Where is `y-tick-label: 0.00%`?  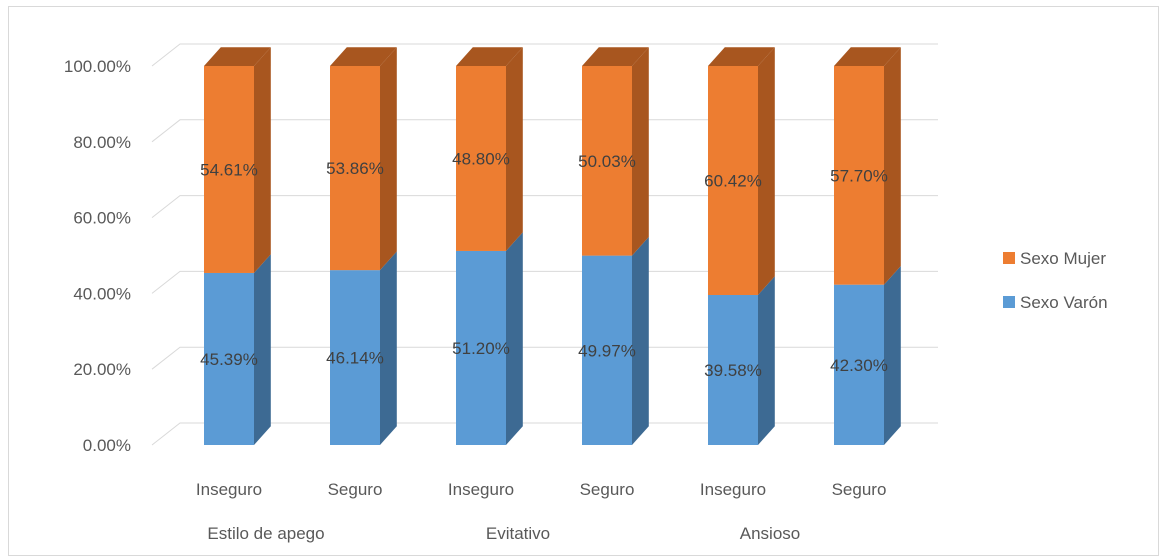
y-tick-label: 0.00% is located at coordinates (107, 445).